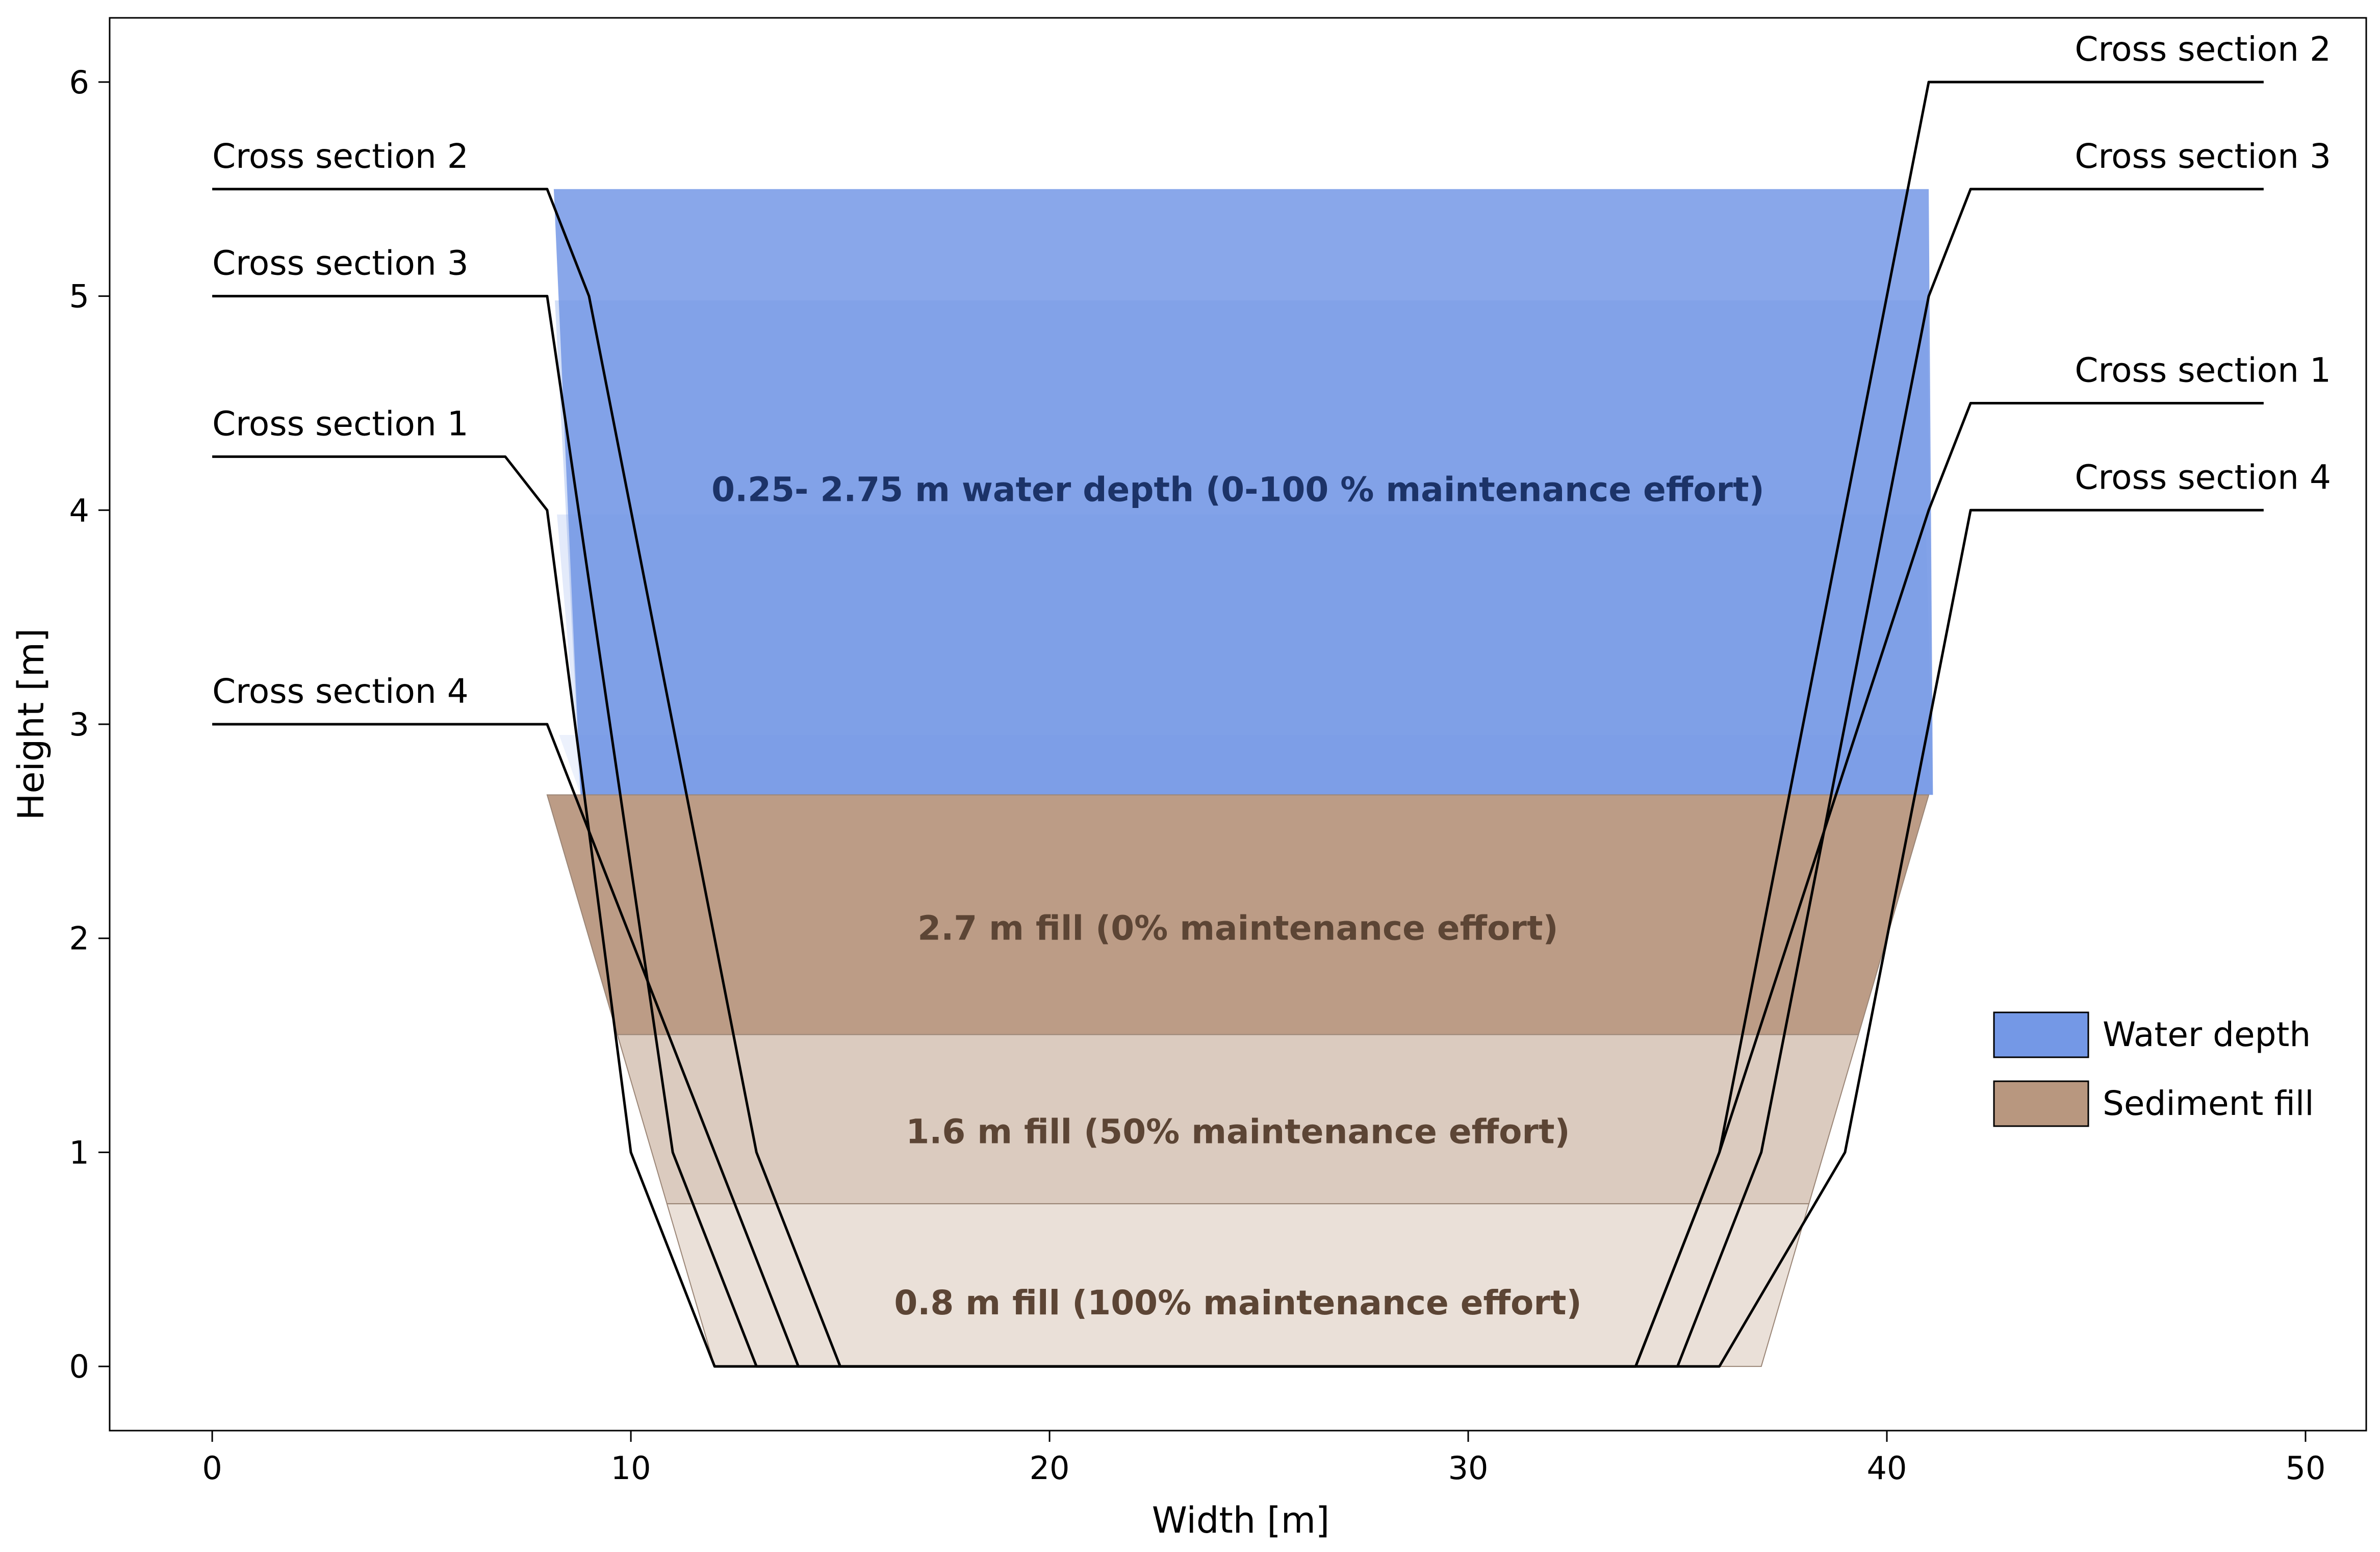 The height and width of the screenshot is (1552, 2380). What do you see at coordinates (1887, 1468) in the screenshot?
I see `x-tick-label: 40` at bounding box center [1887, 1468].